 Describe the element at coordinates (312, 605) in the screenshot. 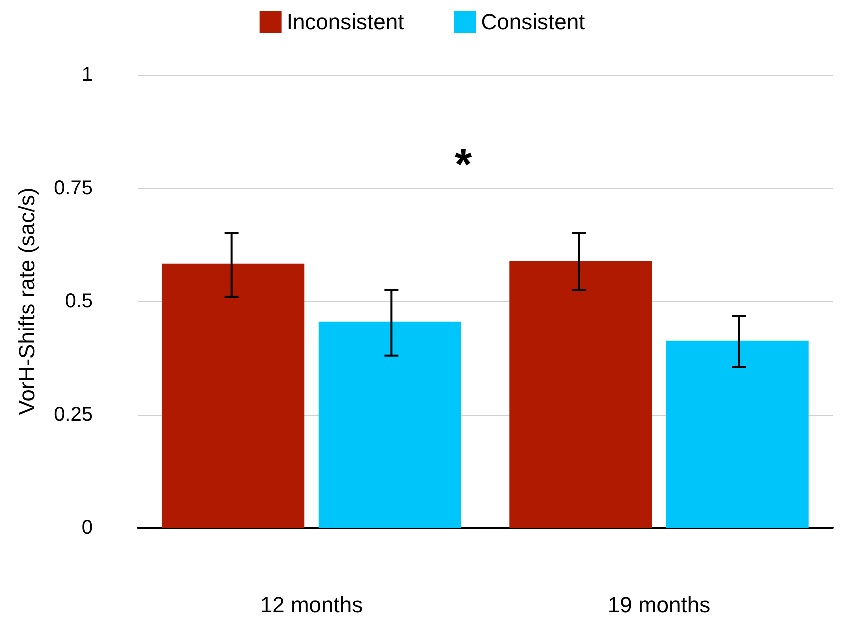

I see `x-tick-label: 12 months` at that location.